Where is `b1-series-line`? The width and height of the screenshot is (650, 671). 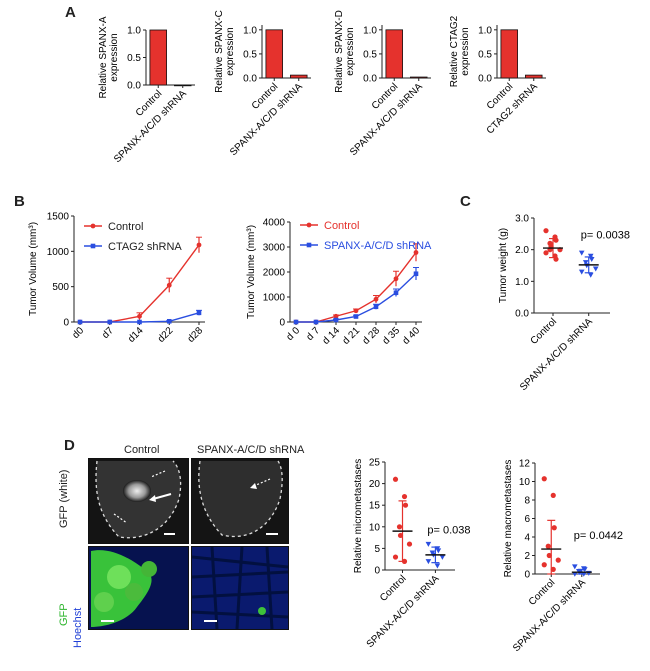 b1-series-line is located at coordinates (140, 283).